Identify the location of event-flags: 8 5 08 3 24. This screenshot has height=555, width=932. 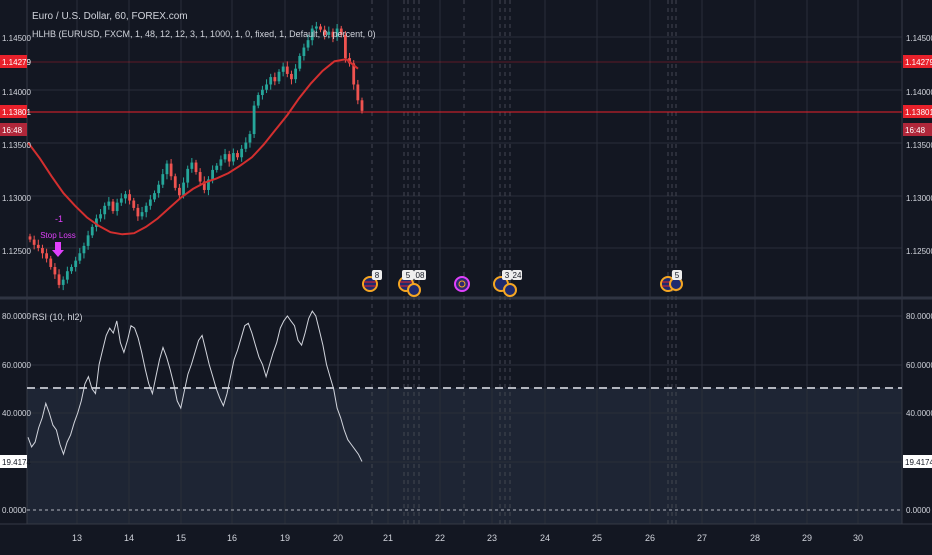
(522, 283).